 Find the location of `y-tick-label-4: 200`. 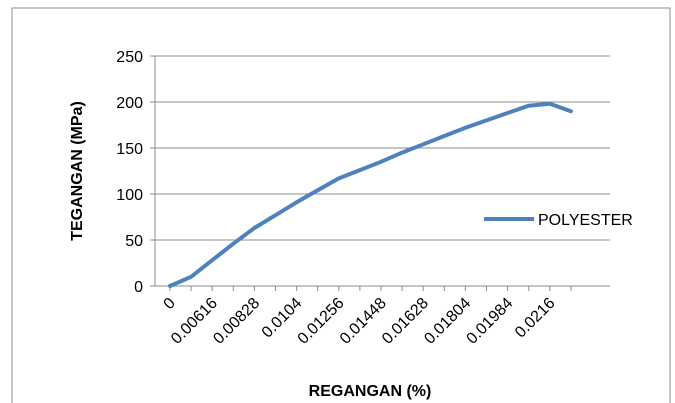

y-tick-label-4: 200 is located at coordinates (129, 103).